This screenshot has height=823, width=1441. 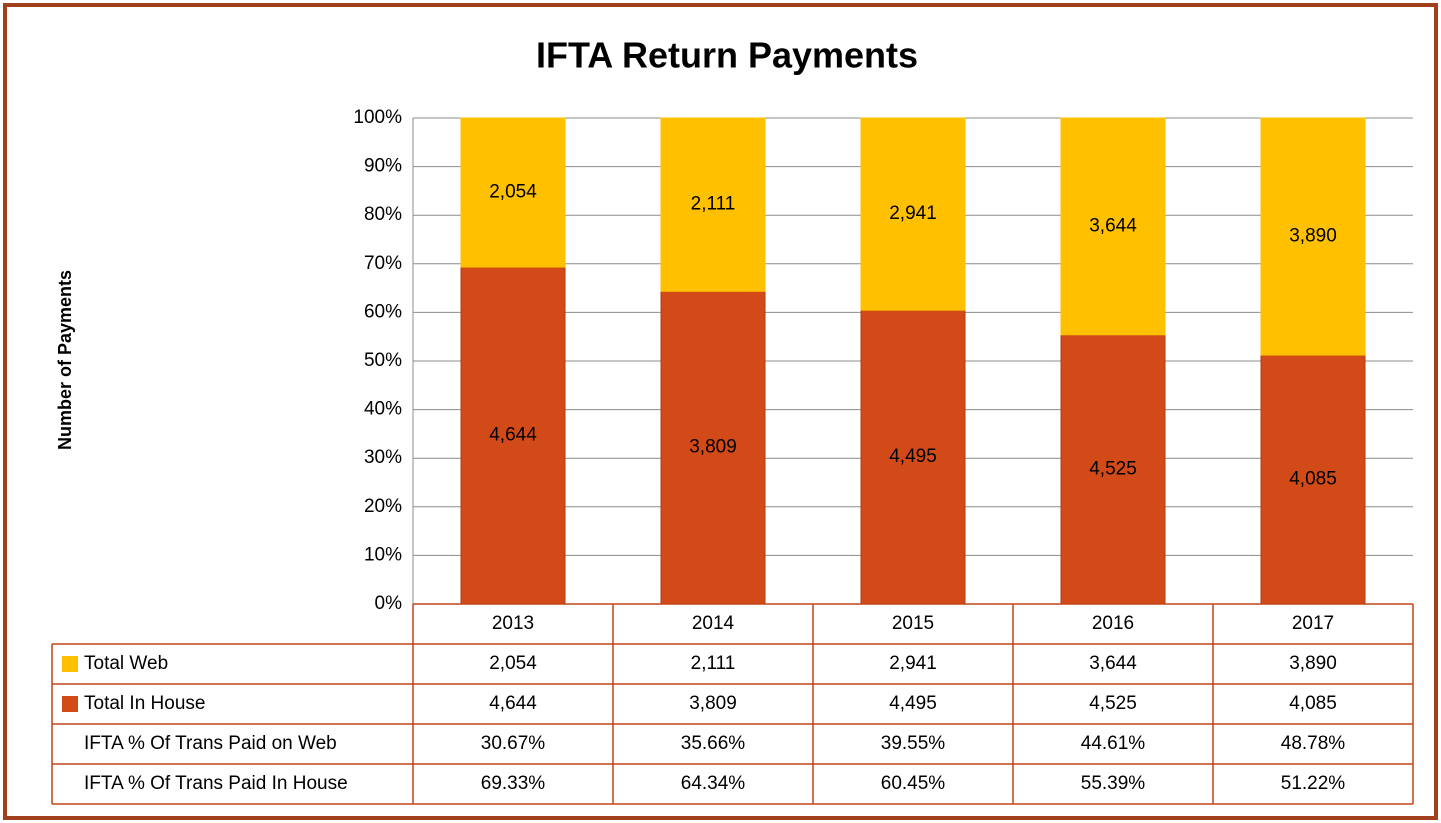 I want to click on table-cell: 2,111, so click(x=713, y=663).